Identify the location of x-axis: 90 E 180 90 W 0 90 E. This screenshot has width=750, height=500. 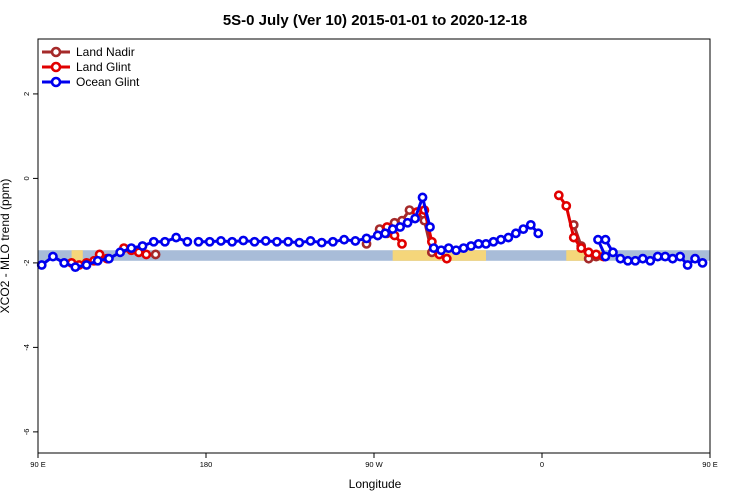
(374, 461).